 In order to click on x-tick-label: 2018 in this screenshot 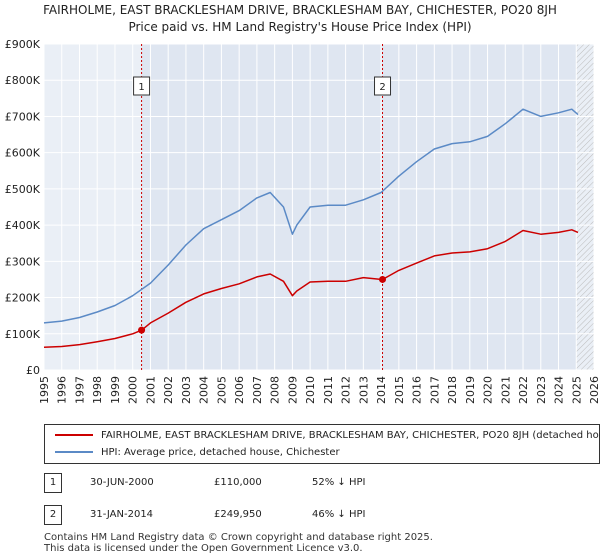, I will do `click(452, 390)`.